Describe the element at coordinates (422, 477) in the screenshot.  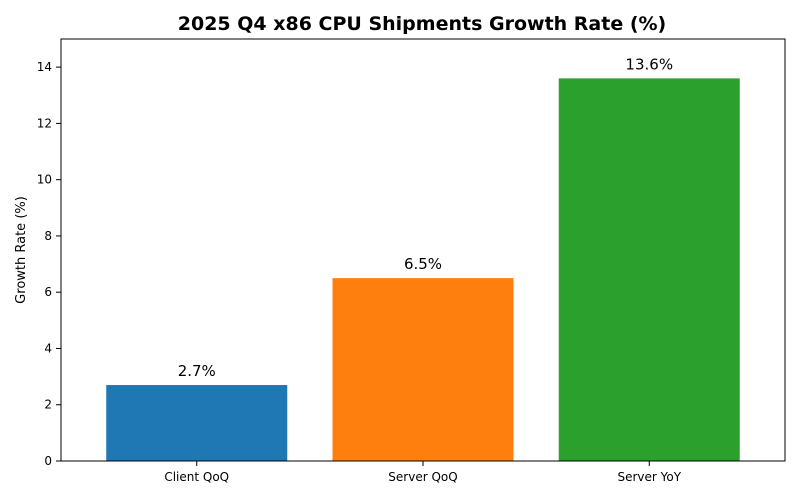
I see `x-tick-label: Server QoQ` at that location.